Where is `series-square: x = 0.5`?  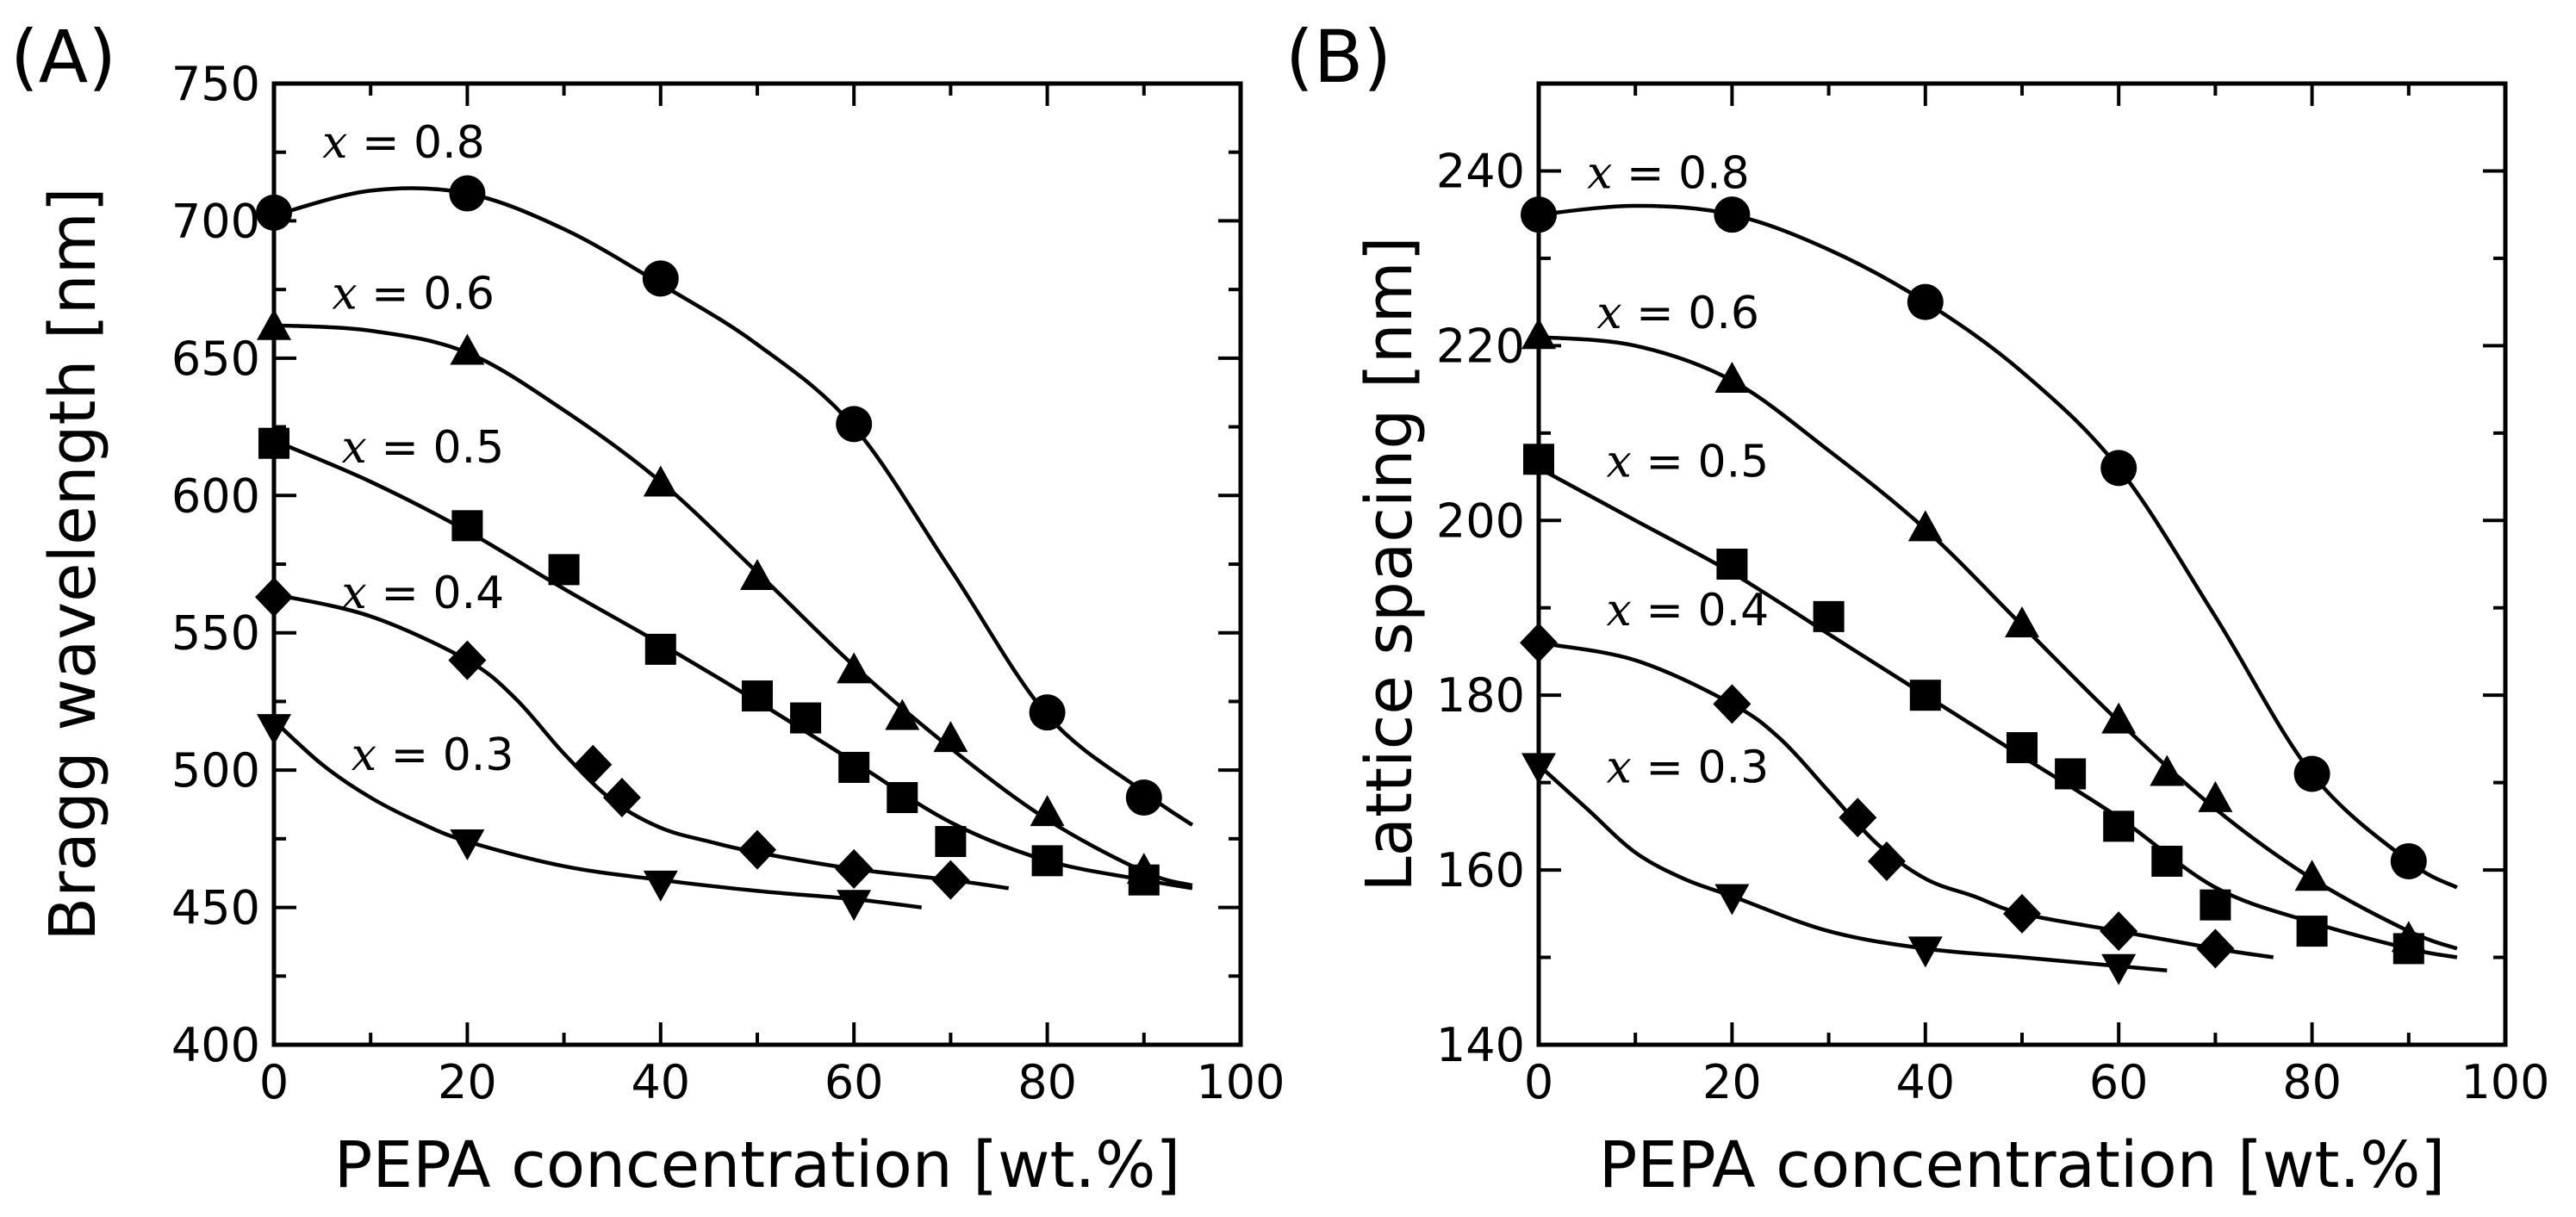
series-square: x = 0.5 is located at coordinates (726, 659).